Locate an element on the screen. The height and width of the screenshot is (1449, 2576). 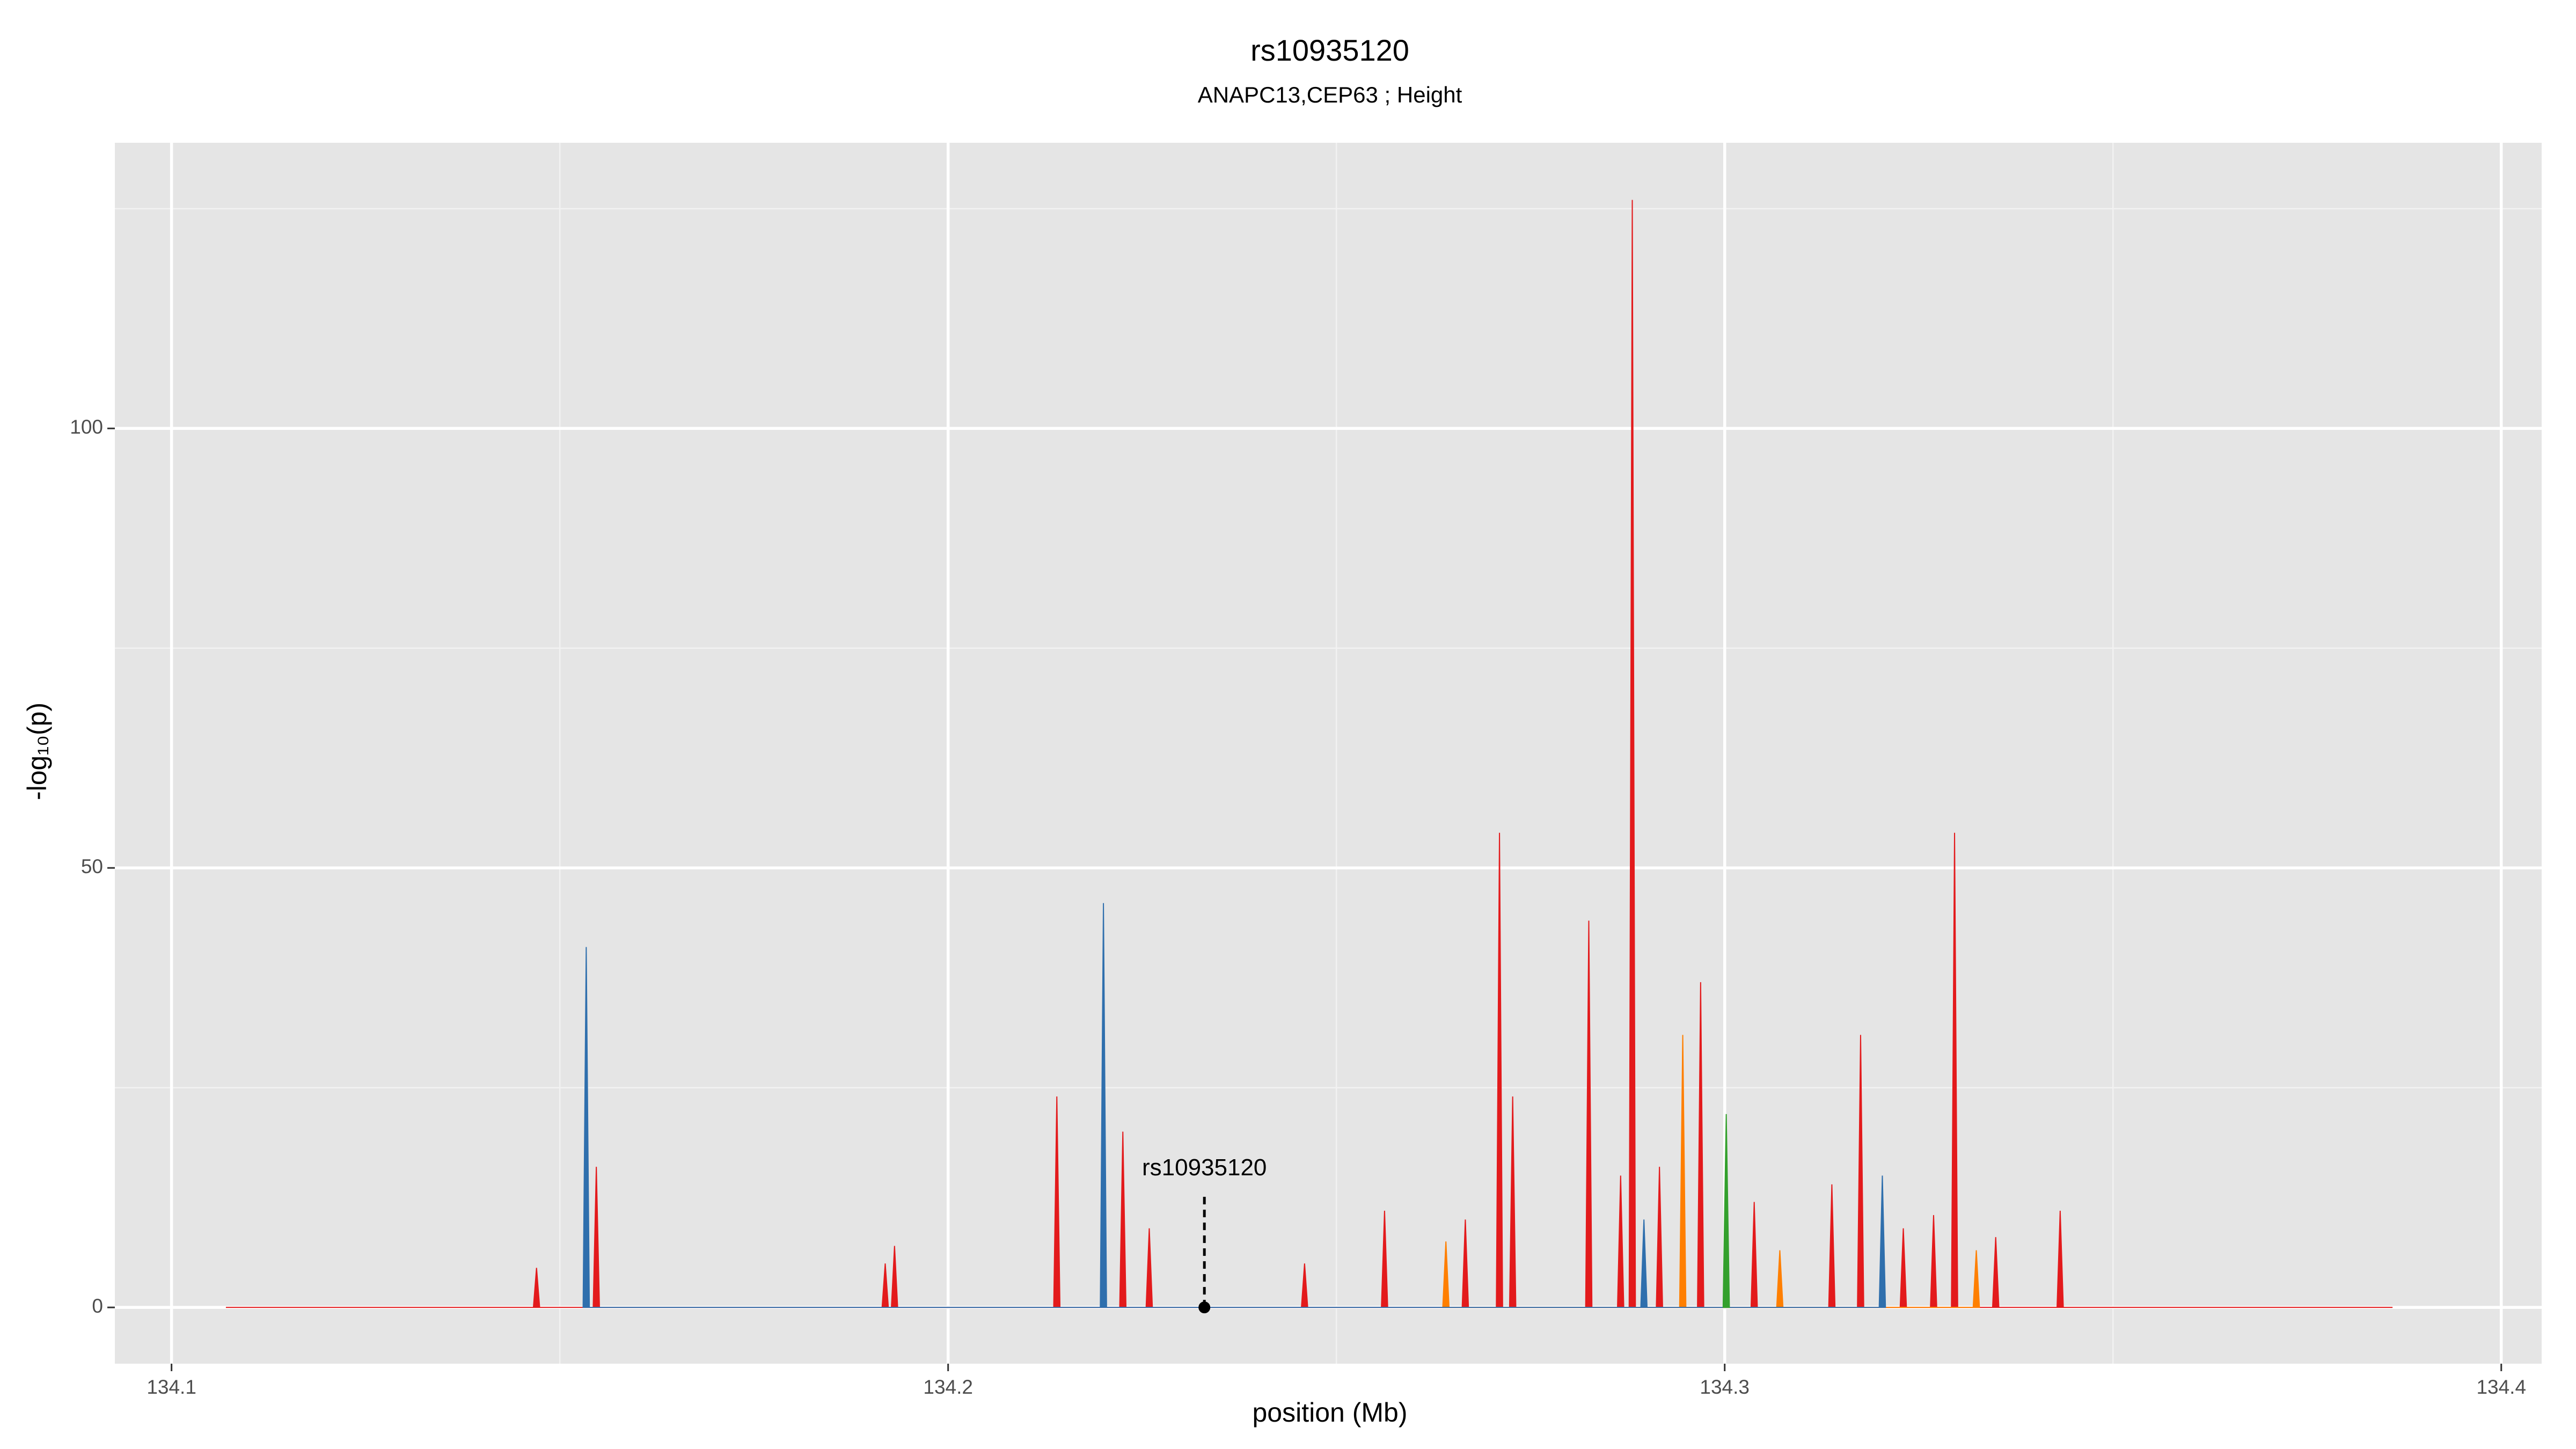
y-tick-label: 50 is located at coordinates (92, 866).